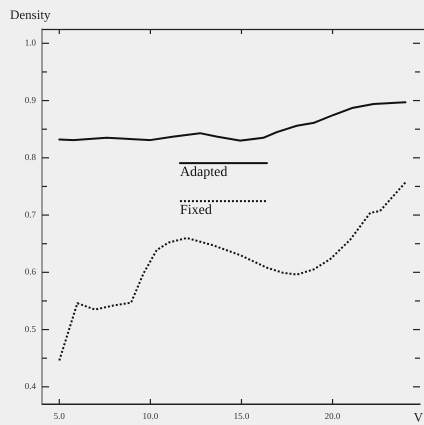  Describe the element at coordinates (30, 386) in the screenshot. I see `y-tick-label: 0.4` at that location.